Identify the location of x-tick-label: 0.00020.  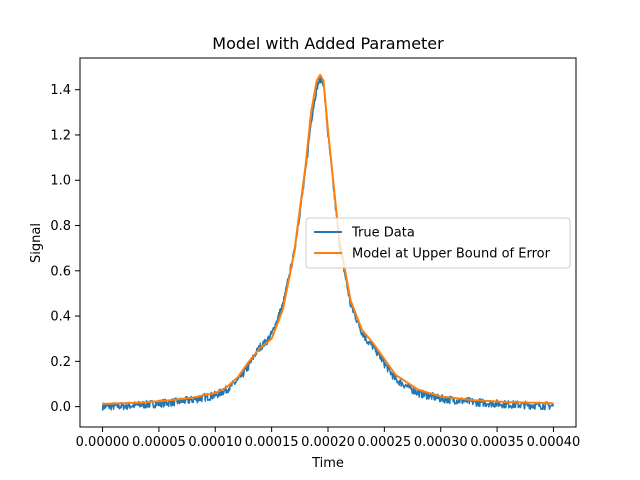
(328, 442).